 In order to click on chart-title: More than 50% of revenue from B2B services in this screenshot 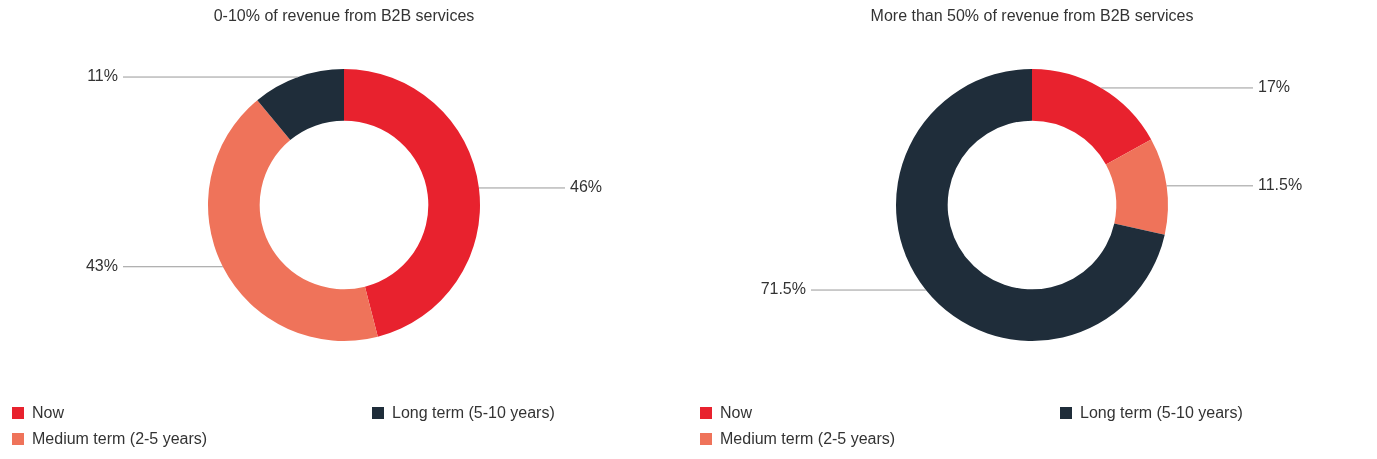, I will do `click(1032, 16)`.